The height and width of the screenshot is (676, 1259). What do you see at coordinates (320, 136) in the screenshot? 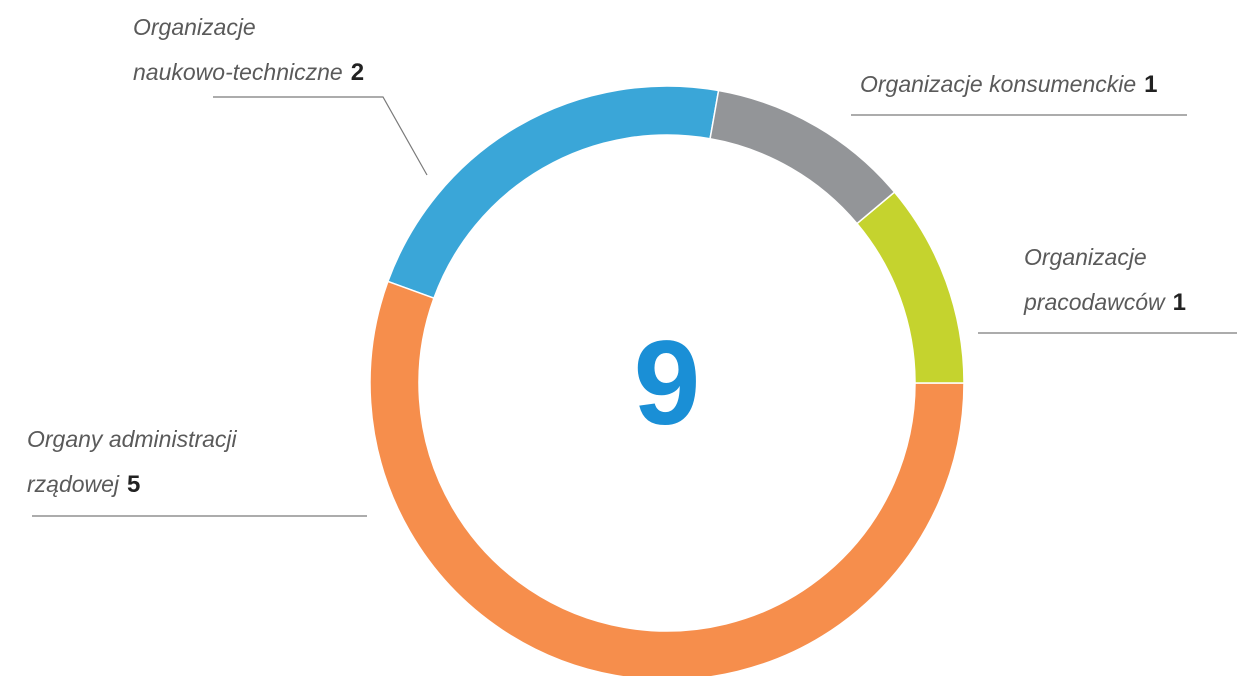
I see `leader-line` at bounding box center [320, 136].